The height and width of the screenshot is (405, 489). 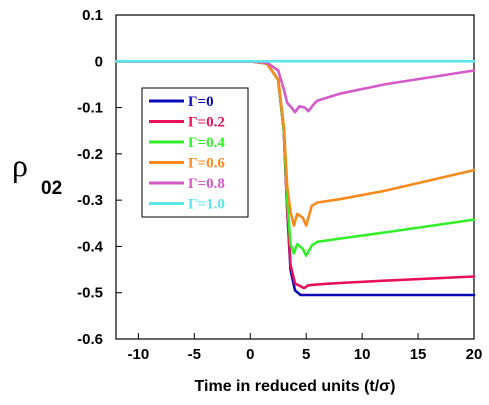 What do you see at coordinates (250, 354) in the screenshot?
I see `x-tick-label: 0` at bounding box center [250, 354].